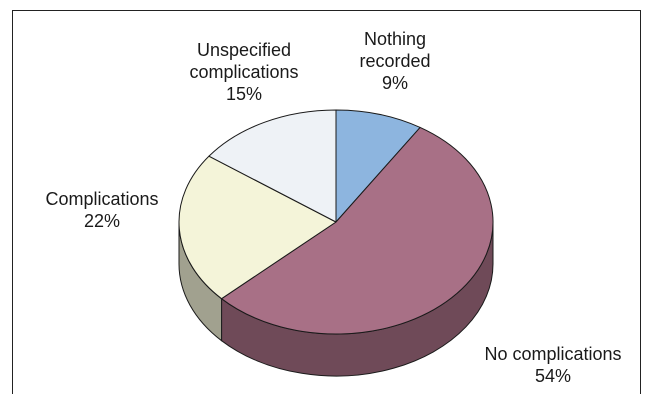 The width and height of the screenshot is (654, 394). I want to click on slice-name-label: complications, so click(243, 72).